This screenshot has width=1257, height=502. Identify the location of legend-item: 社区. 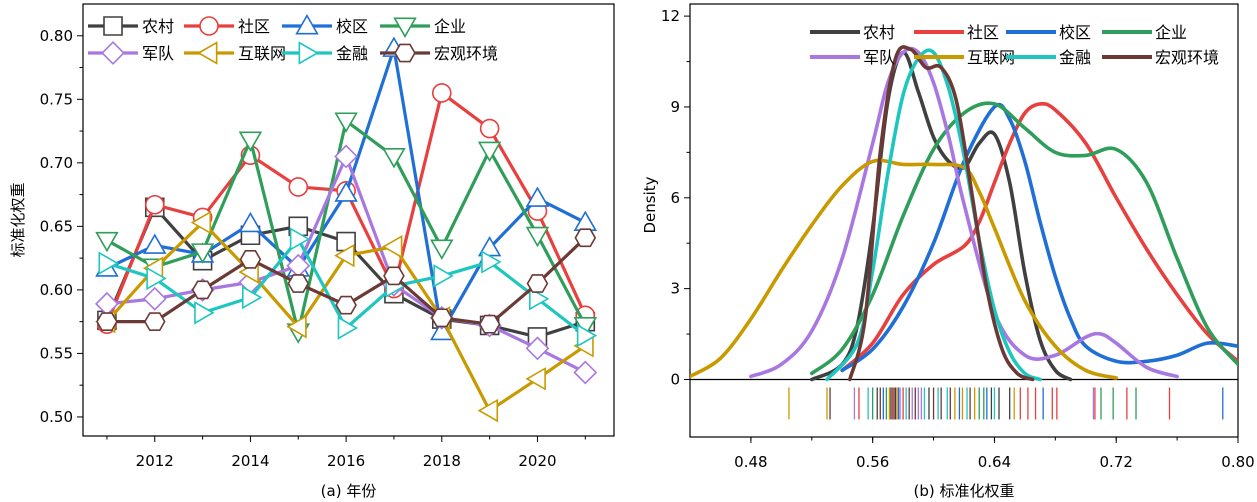
(956, 32).